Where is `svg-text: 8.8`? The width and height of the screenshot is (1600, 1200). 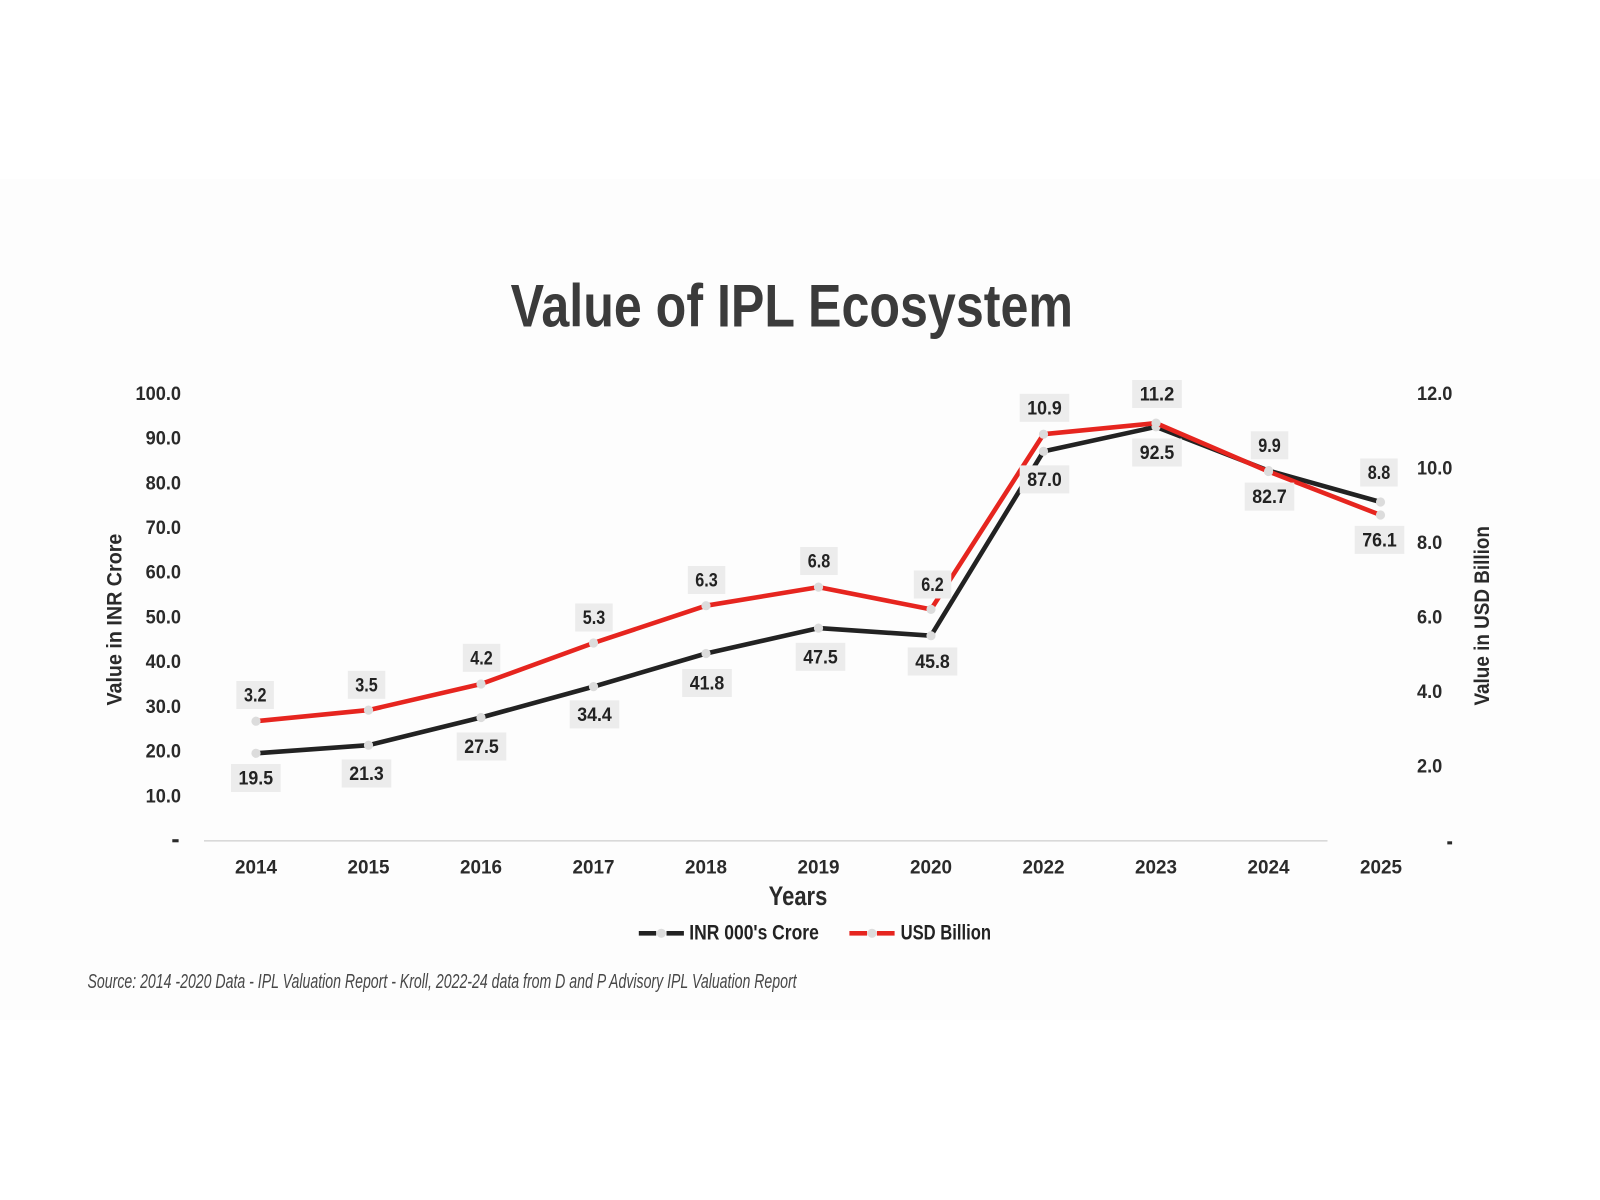 svg-text: 8.8 is located at coordinates (1379, 473).